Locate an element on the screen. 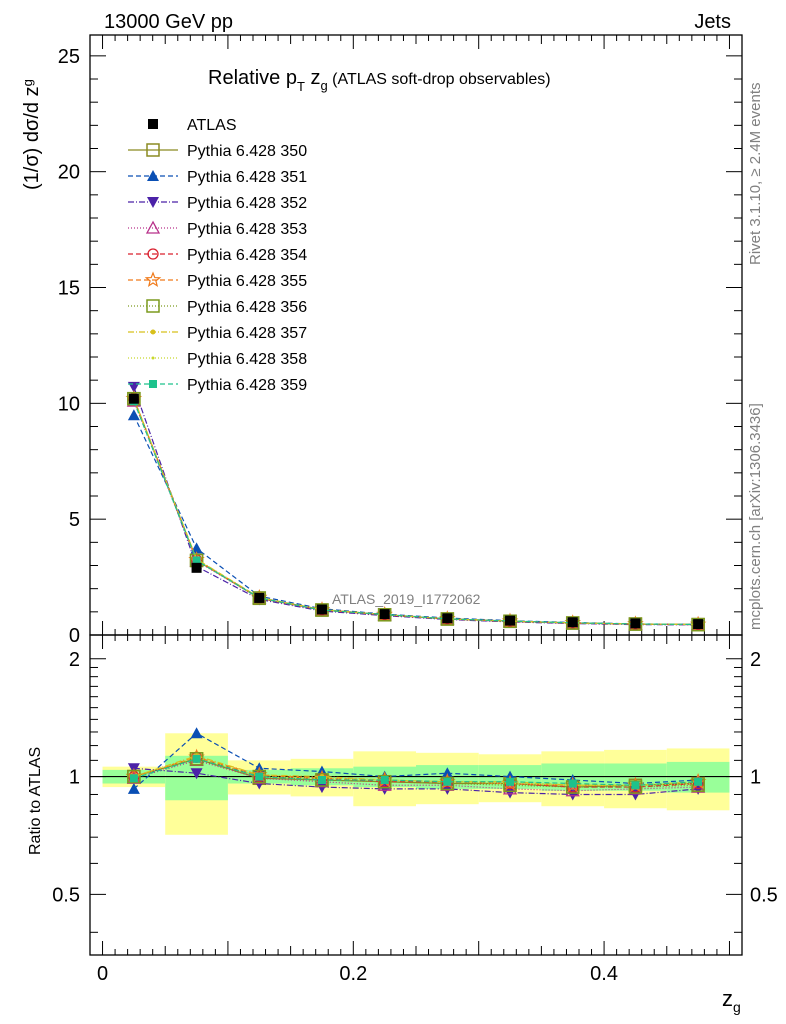 The width and height of the screenshot is (786, 1024). top-y-tick-label: 10 is located at coordinates (69, 404).